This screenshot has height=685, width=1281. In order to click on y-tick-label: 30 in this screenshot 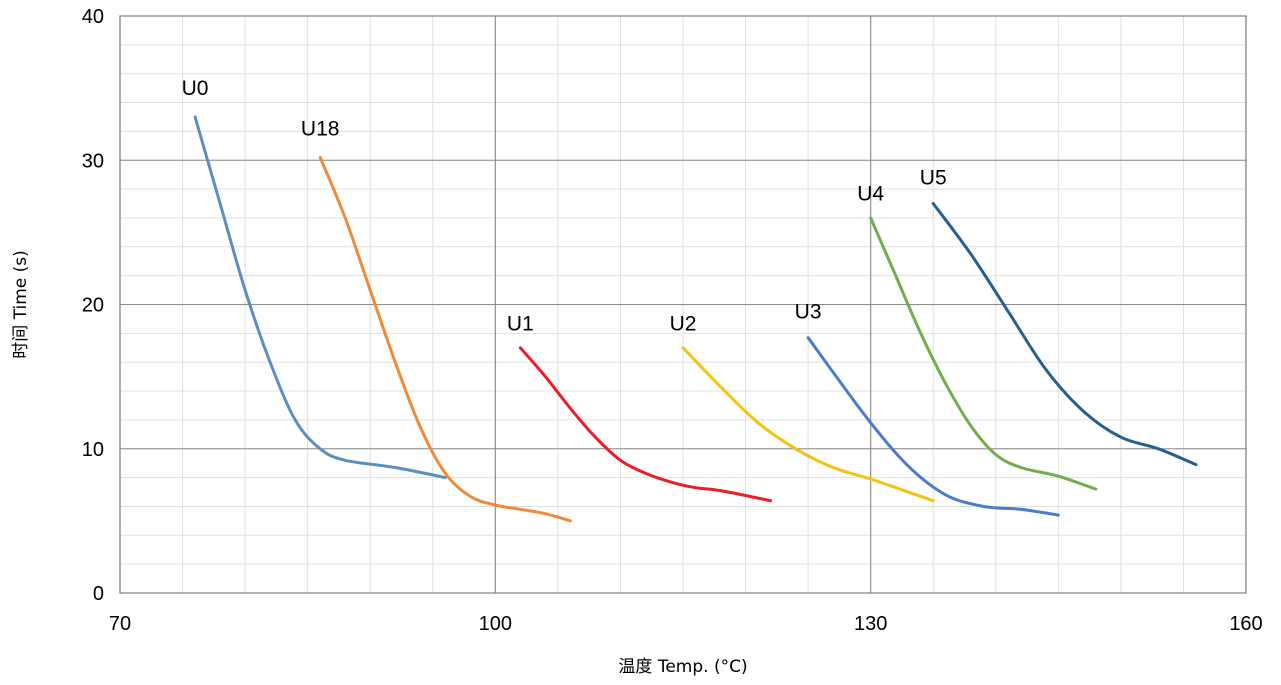, I will do `click(93, 161)`.